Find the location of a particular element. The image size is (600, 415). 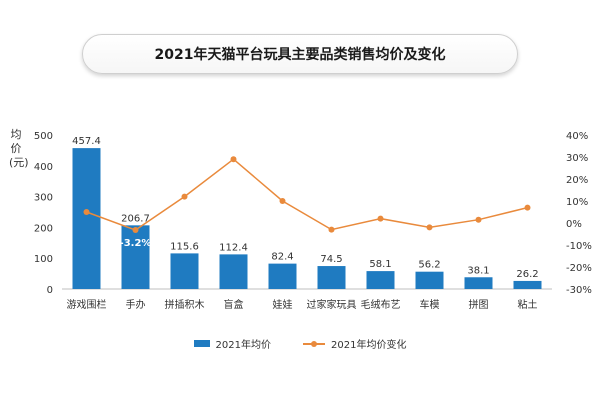

category-label: 车模 is located at coordinates (430, 304).